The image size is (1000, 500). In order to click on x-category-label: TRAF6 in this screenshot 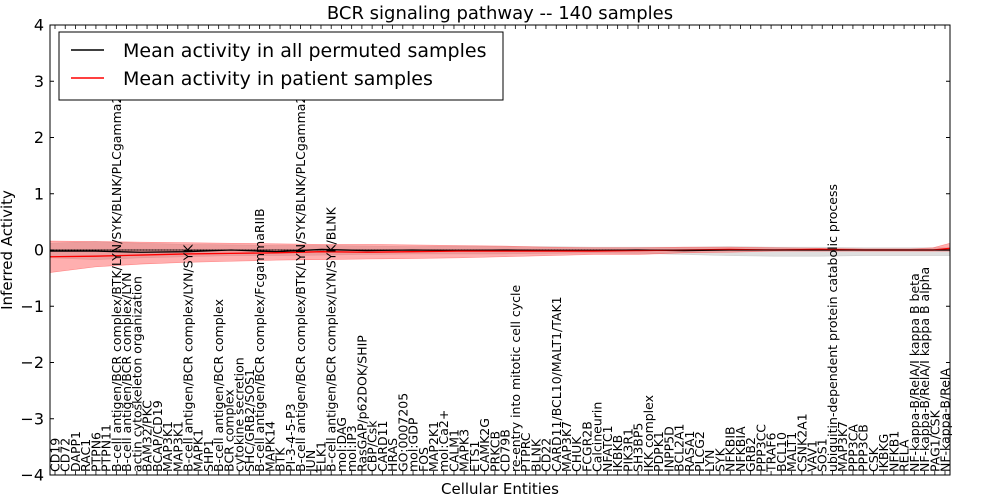, I will do `click(771, 452)`.